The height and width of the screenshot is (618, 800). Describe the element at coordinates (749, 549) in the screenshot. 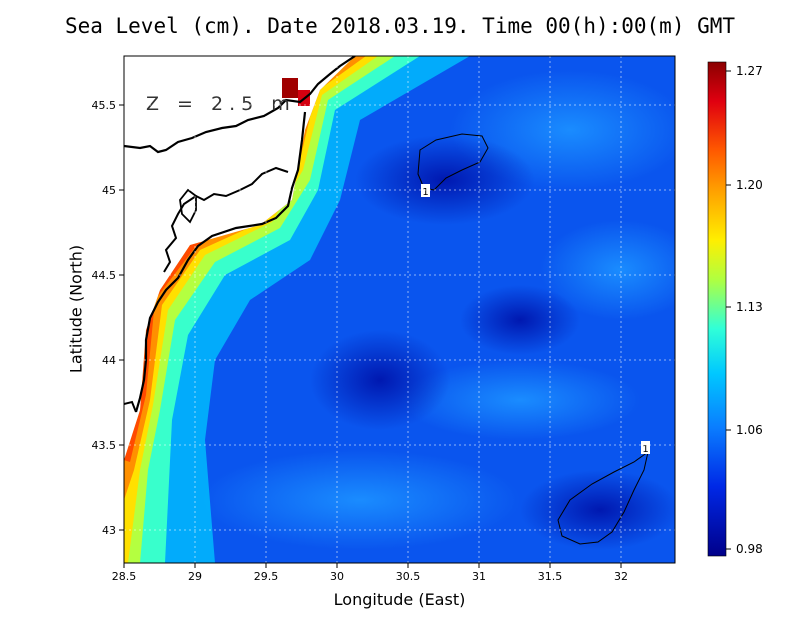

I see `colorbar-tick-label: 0.98` at that location.